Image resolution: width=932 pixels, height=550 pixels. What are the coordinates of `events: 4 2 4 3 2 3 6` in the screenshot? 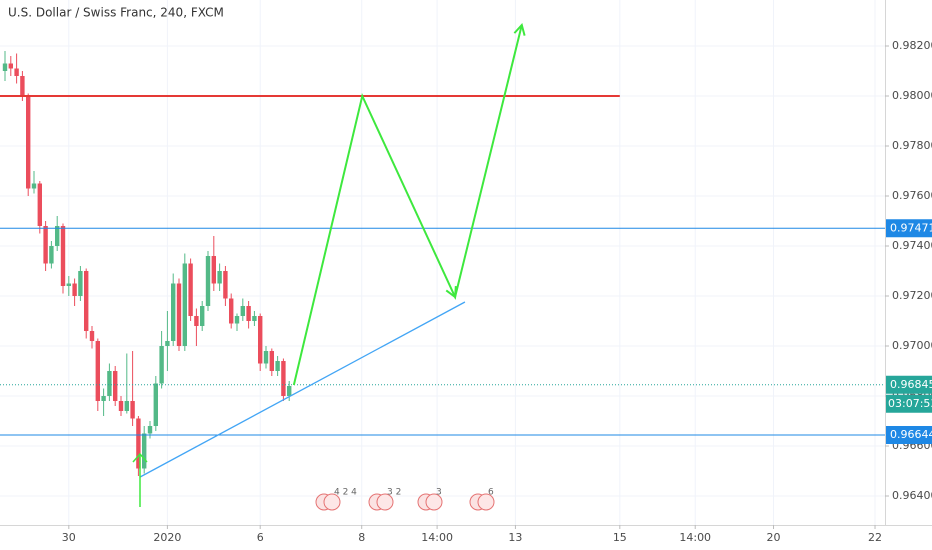 It's located at (405, 499).